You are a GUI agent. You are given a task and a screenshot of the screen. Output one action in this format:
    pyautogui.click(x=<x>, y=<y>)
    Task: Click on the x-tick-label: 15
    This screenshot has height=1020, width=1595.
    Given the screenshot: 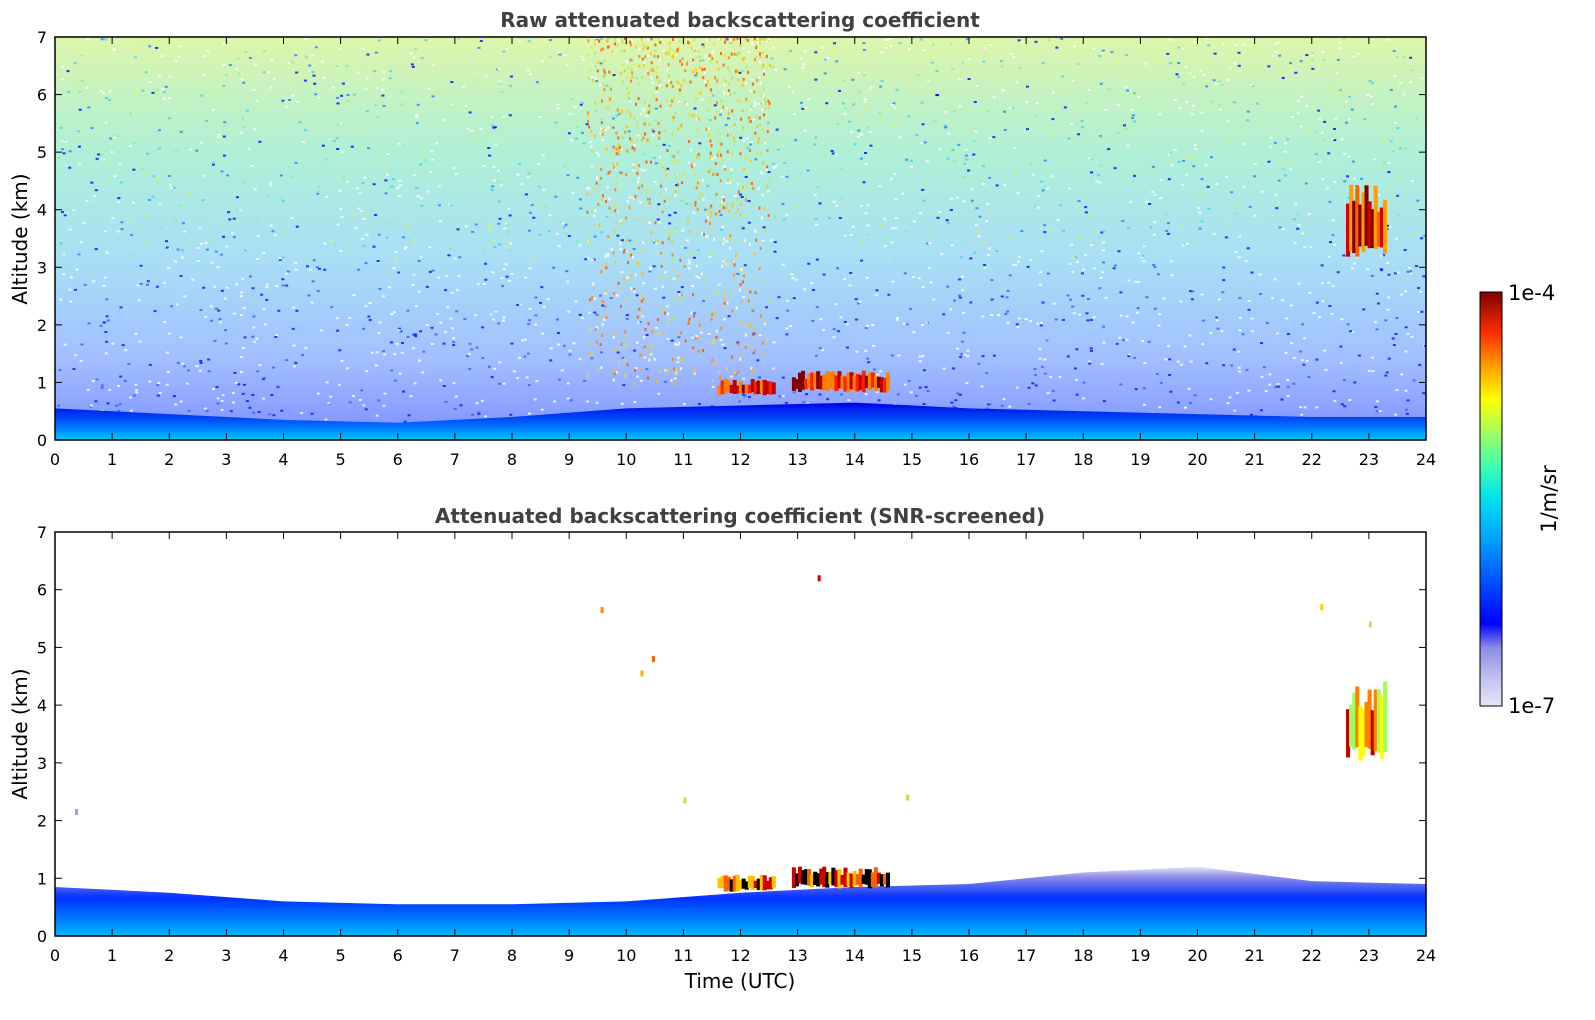 What is the action you would take?
    pyautogui.click(x=912, y=459)
    